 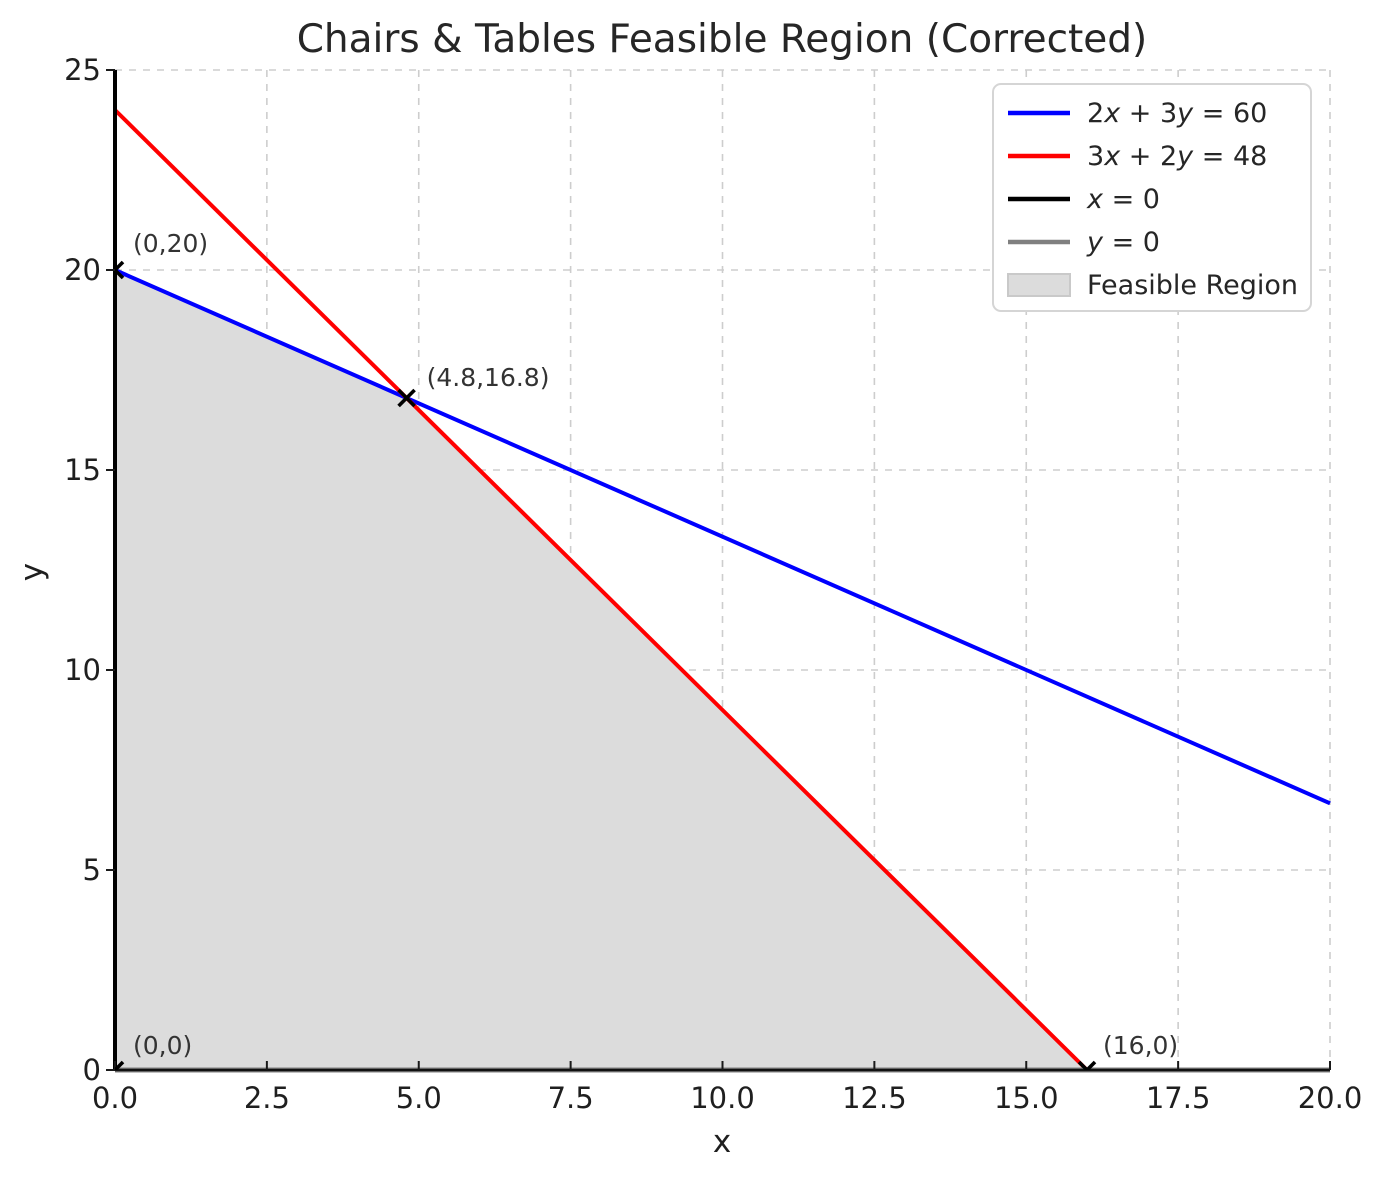 I want to click on legend-label: x = 0, so click(x=1123, y=199).